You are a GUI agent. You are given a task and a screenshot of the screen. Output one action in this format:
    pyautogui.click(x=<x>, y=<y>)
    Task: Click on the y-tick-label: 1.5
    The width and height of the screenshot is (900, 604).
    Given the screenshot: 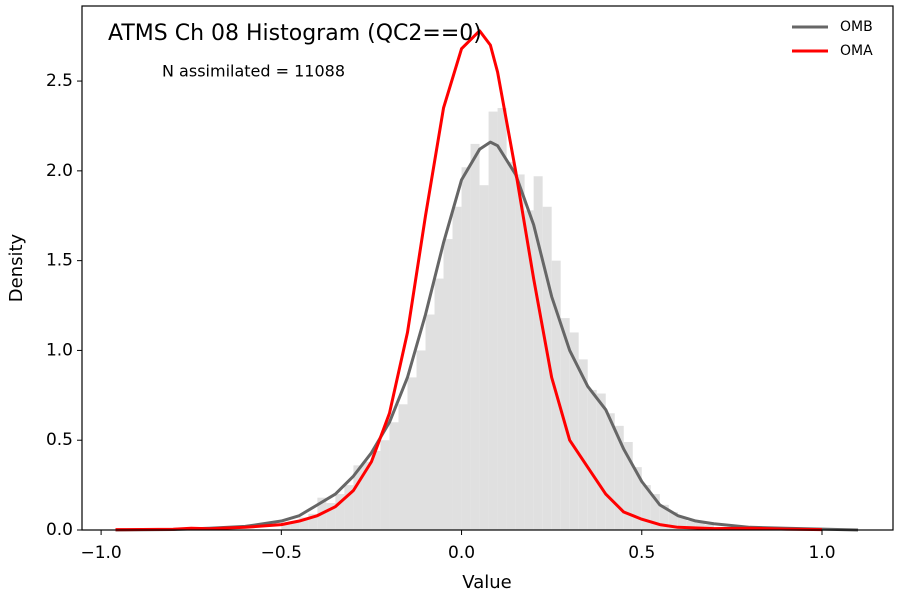 What is the action you would take?
    pyautogui.click(x=59, y=261)
    